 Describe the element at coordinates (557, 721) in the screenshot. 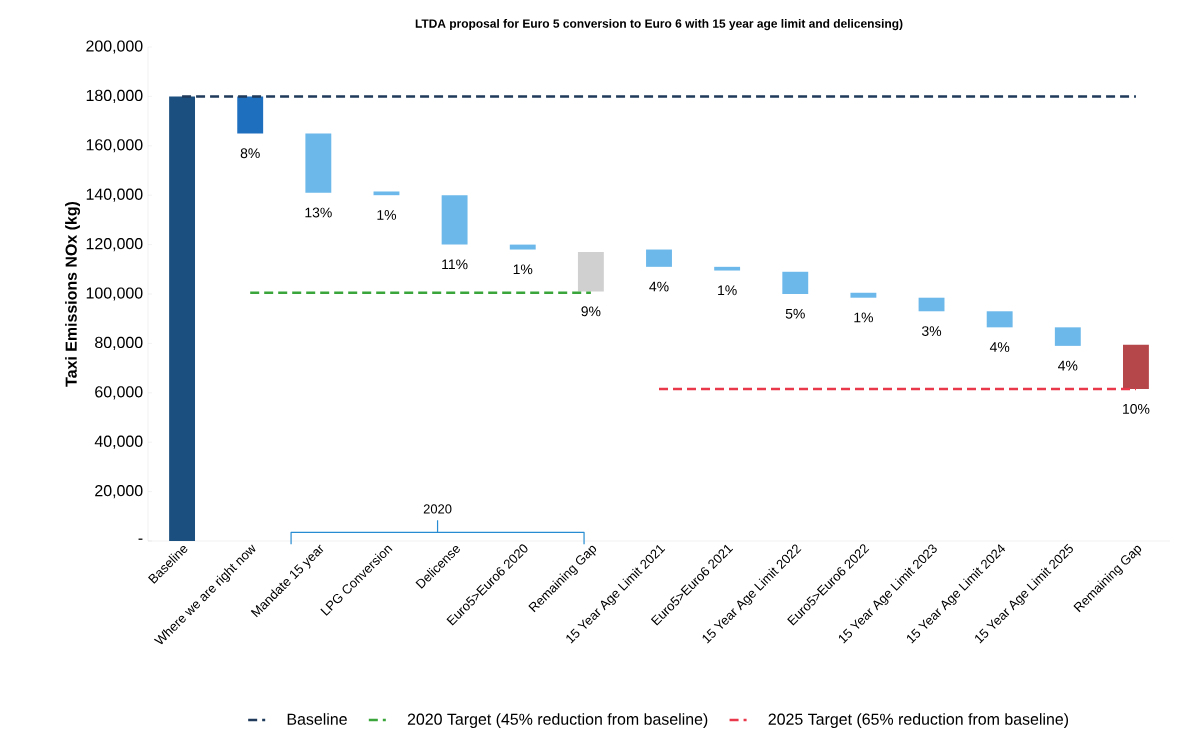

I see `legend-label: 2020 Target (45% reduction from baseline)` at that location.